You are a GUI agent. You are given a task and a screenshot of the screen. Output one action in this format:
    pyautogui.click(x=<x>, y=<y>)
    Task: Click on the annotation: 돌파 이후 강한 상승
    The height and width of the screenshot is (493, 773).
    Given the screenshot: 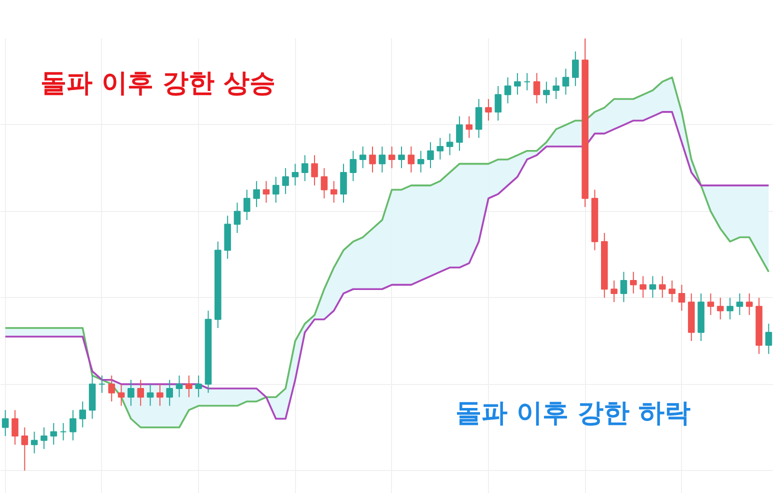 What is the action you would take?
    pyautogui.click(x=158, y=83)
    